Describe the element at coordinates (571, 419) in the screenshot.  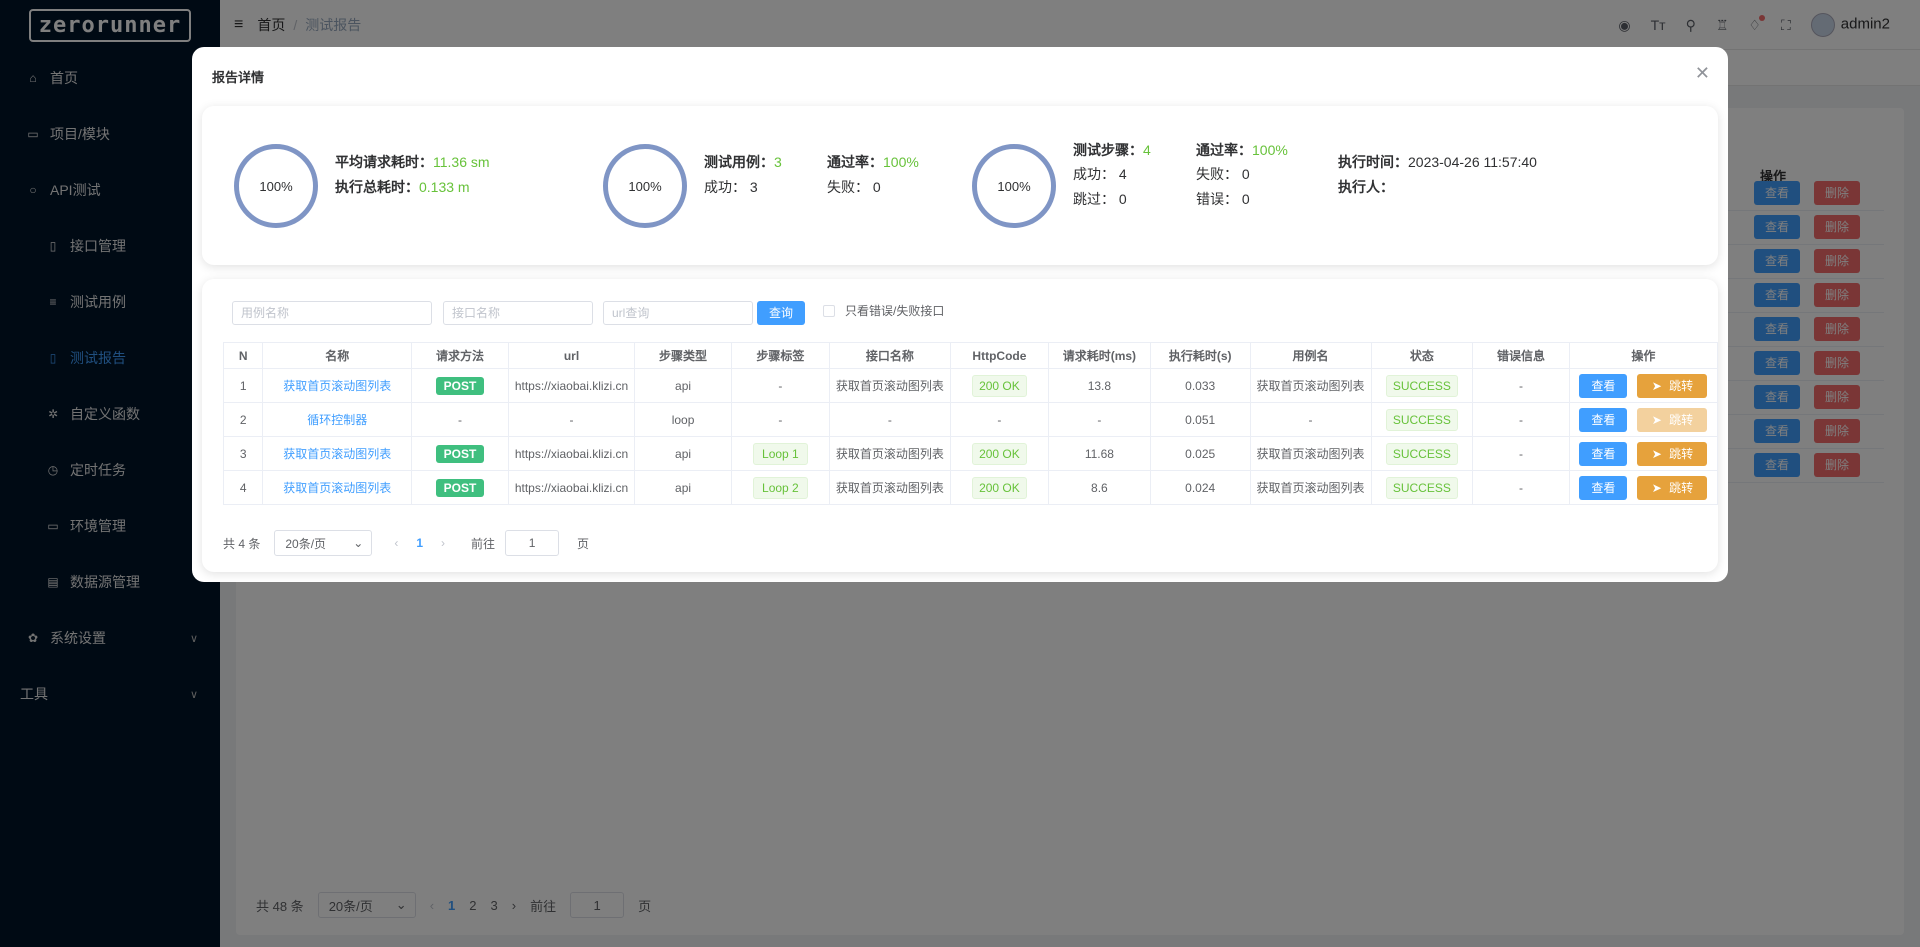
I see `url-text: -` at that location.